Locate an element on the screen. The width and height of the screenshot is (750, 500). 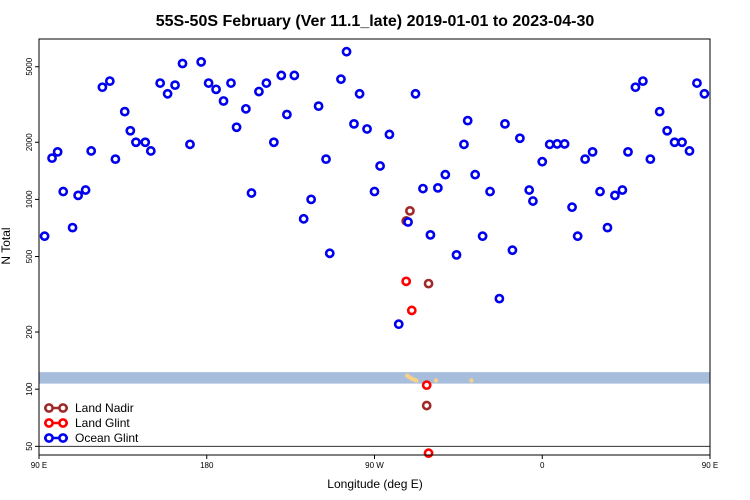
x-tick-label: 180 is located at coordinates (207, 465).